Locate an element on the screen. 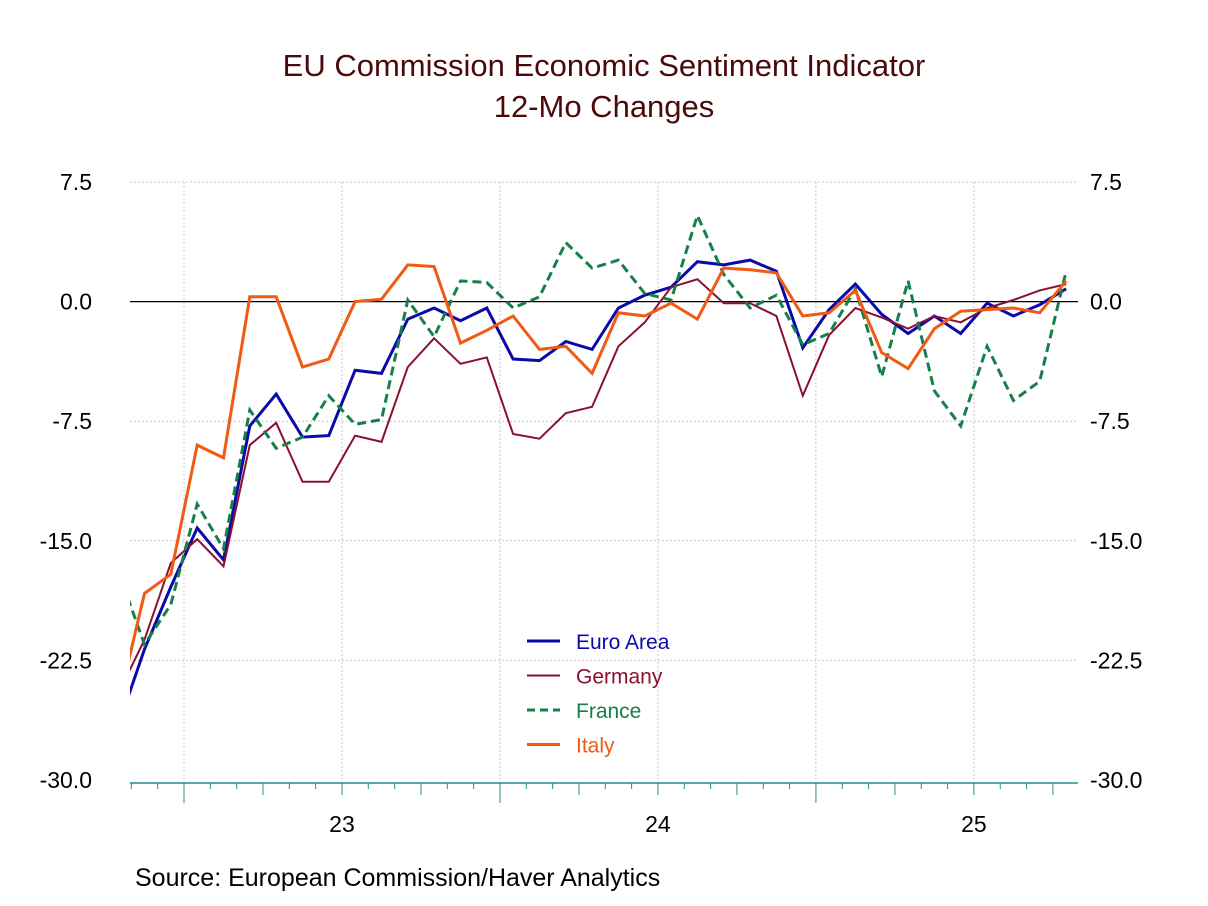  y-tick-label-right: -22.5 is located at coordinates (1116, 660).